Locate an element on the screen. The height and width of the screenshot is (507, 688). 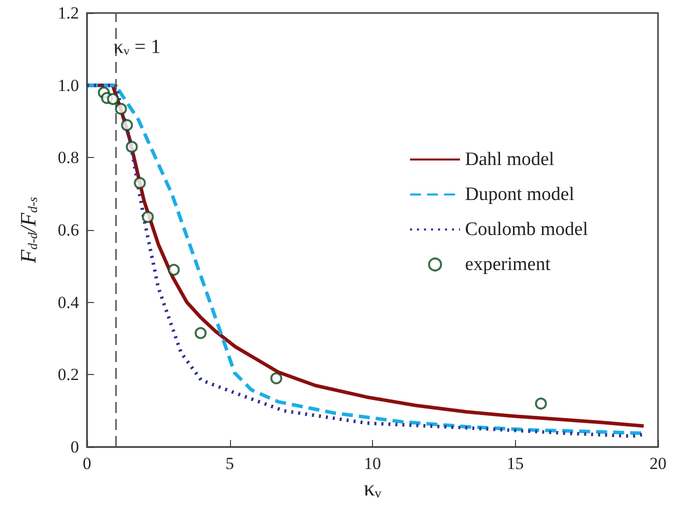
x-axis-title: κᵥ is located at coordinates (373, 488).